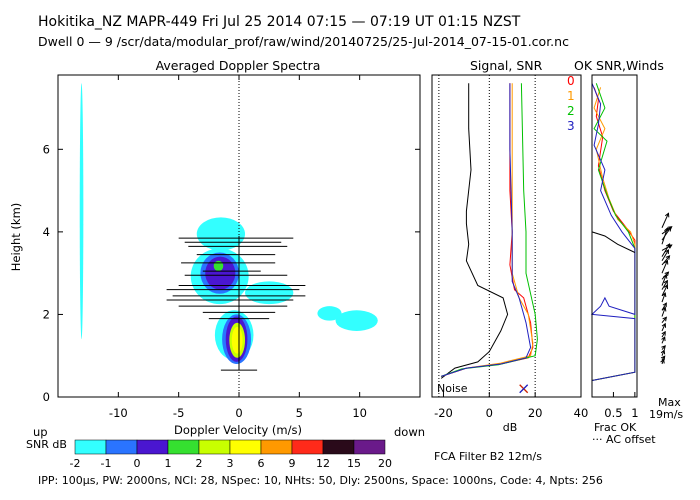 This screenshot has height=500, width=700. Describe the element at coordinates (16, 237) in the screenshot. I see `y-axis-label: Height (km)` at that location.